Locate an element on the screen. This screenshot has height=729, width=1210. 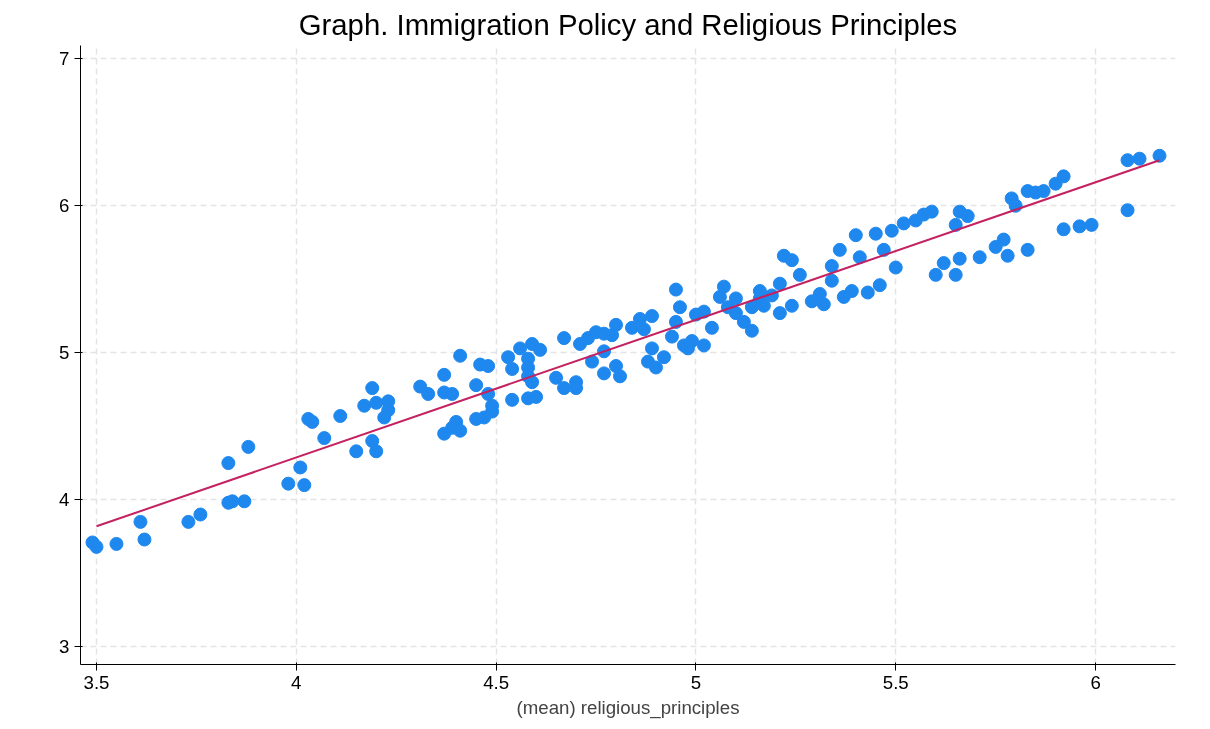
x-tick-label: 5 is located at coordinates (696, 682).